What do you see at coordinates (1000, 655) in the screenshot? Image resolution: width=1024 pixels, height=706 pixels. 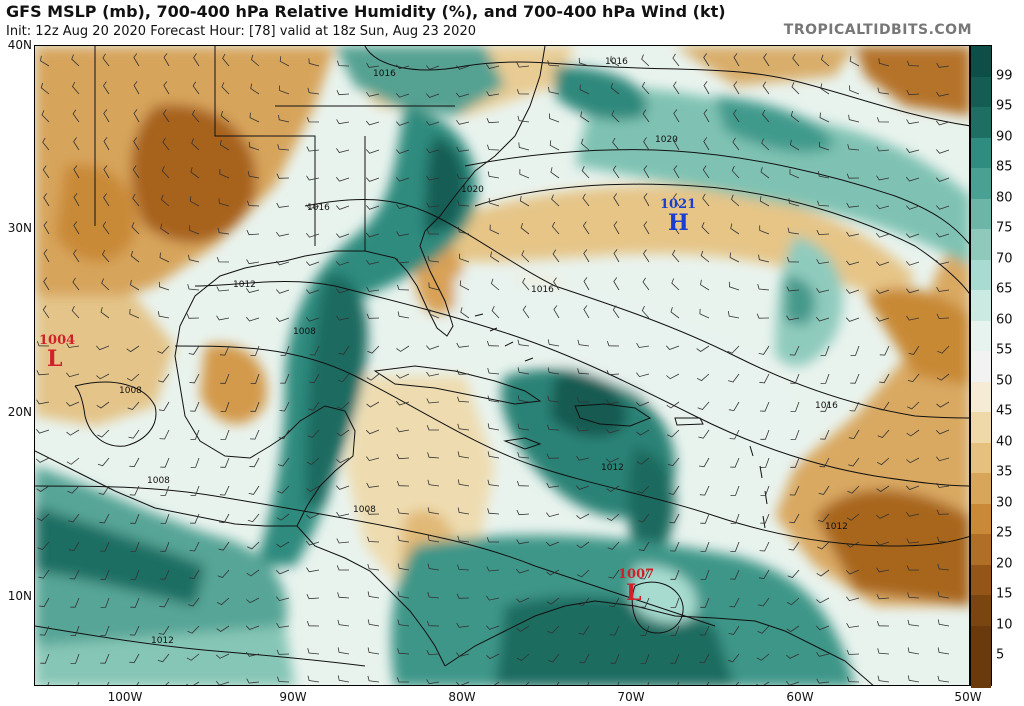 I see `colorbar-label: 5` at bounding box center [1000, 655].